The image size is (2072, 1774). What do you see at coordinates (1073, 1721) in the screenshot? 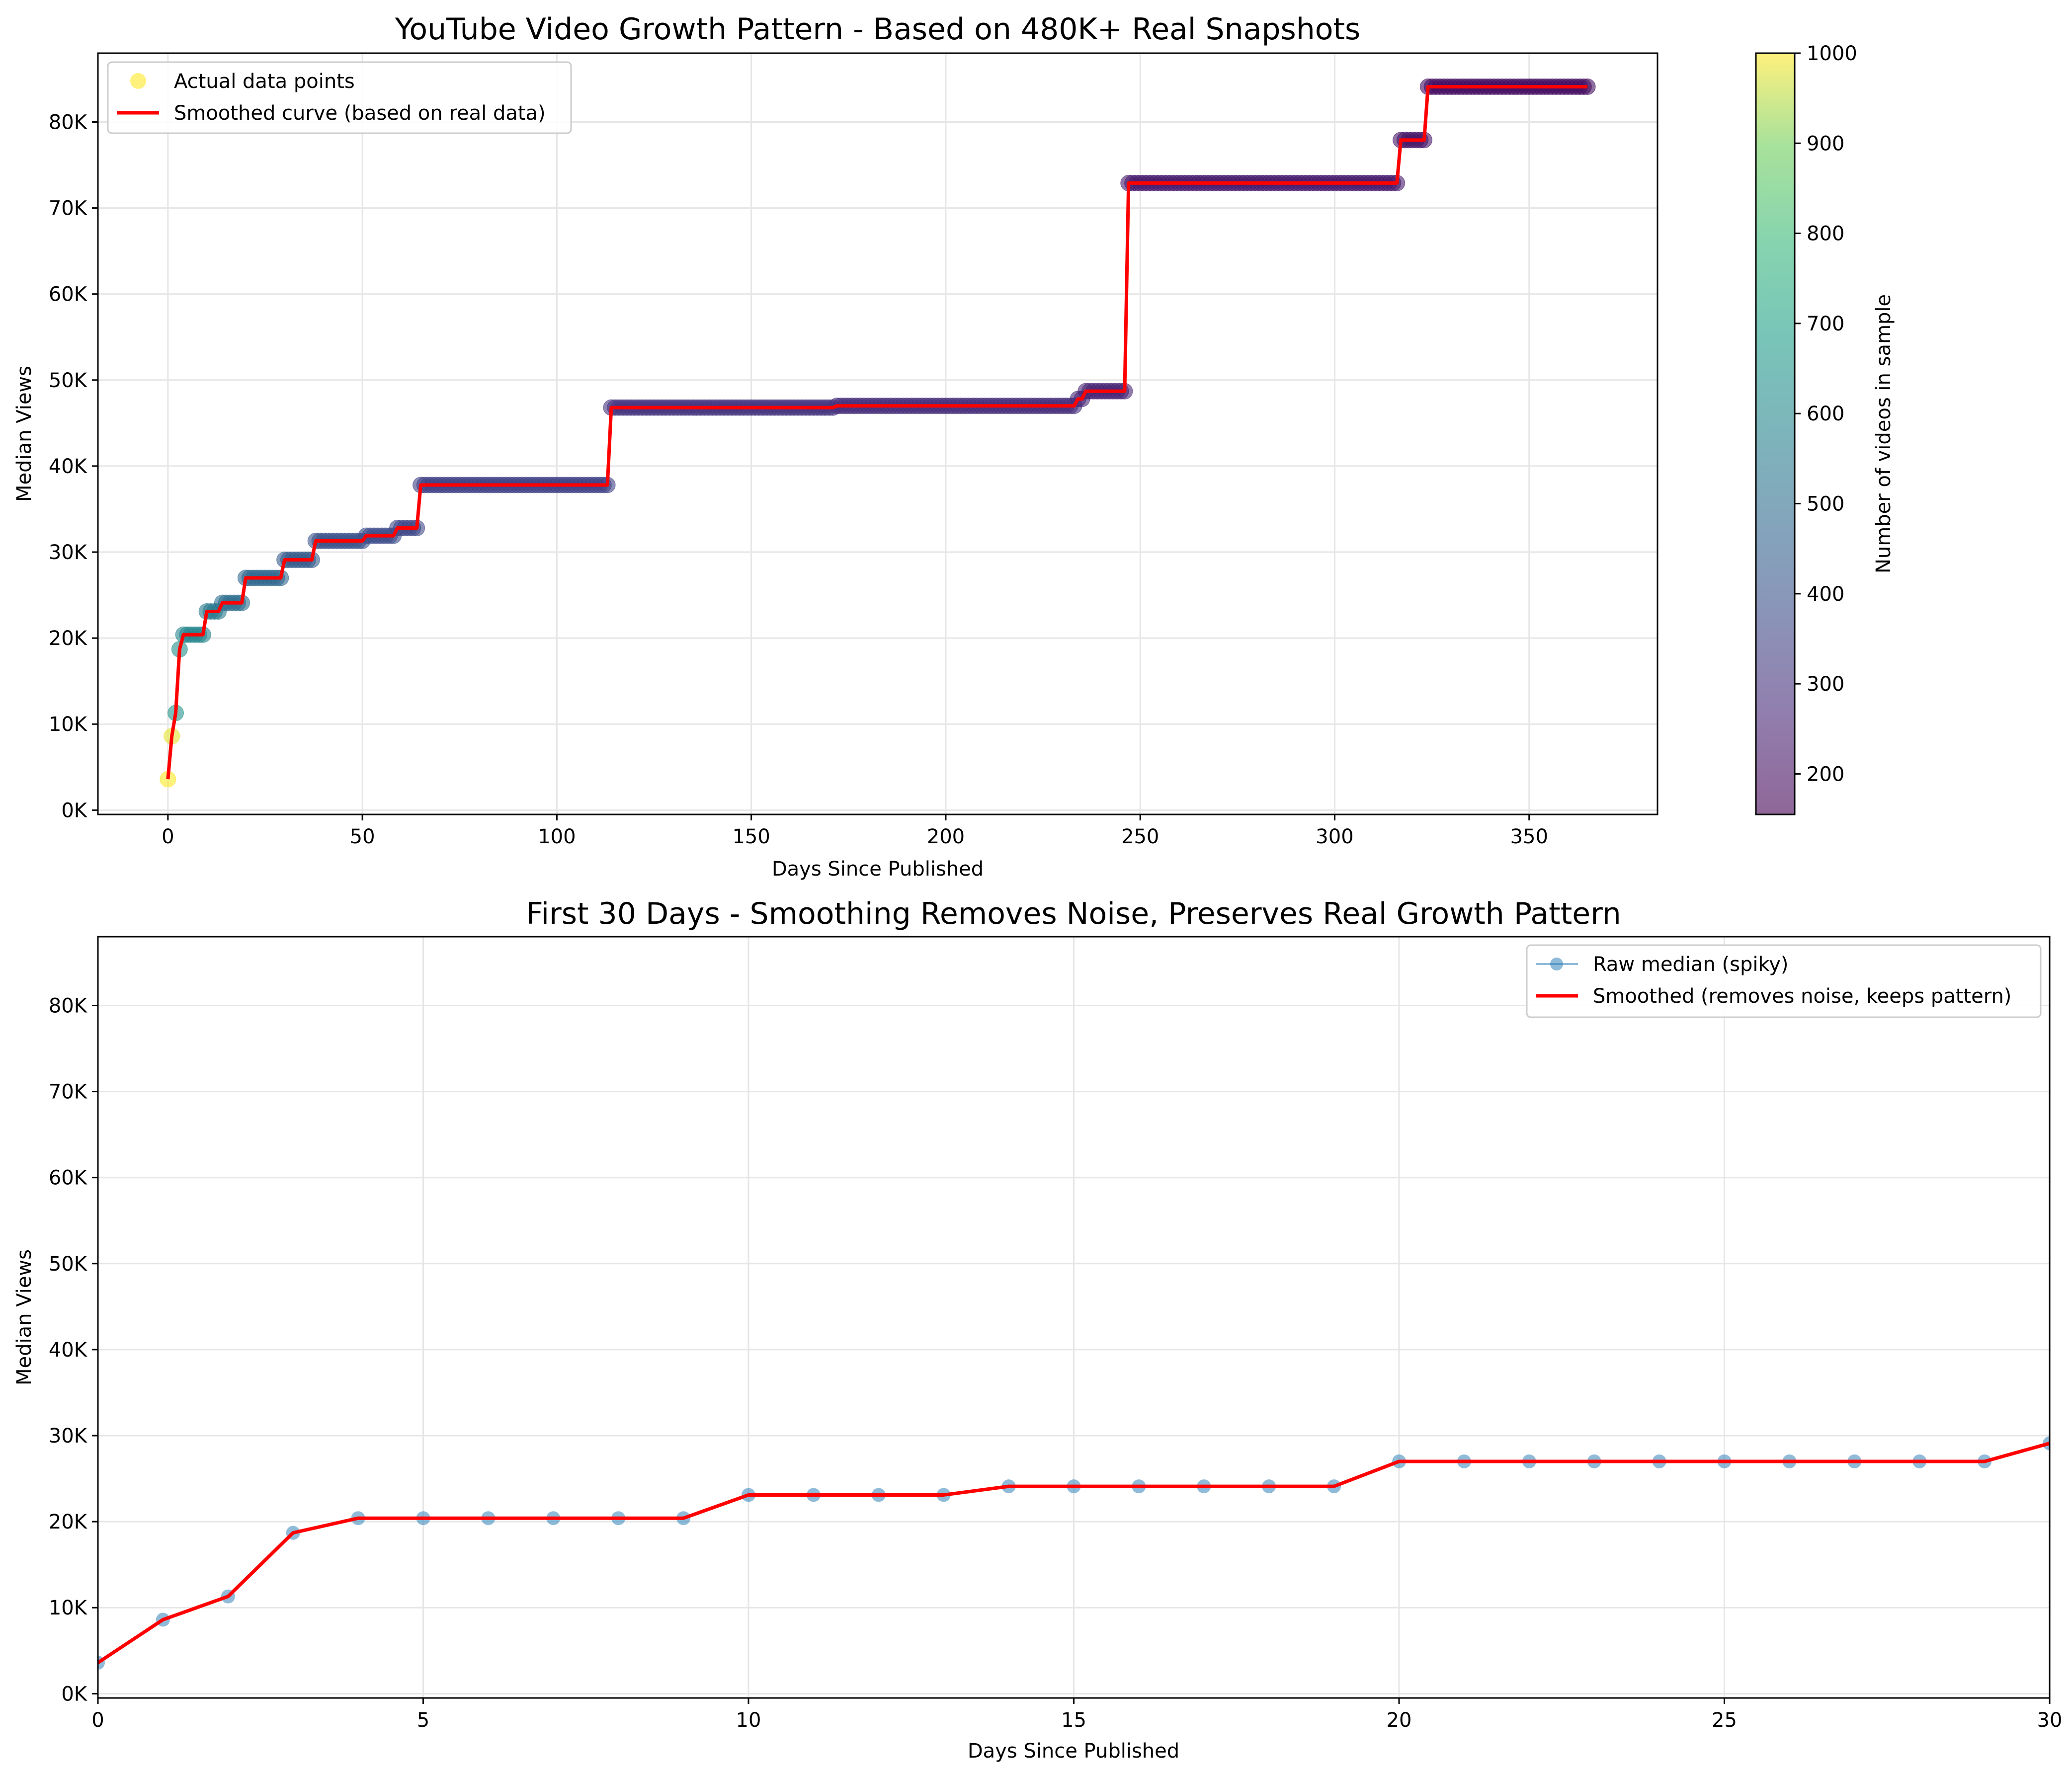
I see `x-tick-label: 15` at bounding box center [1073, 1721].